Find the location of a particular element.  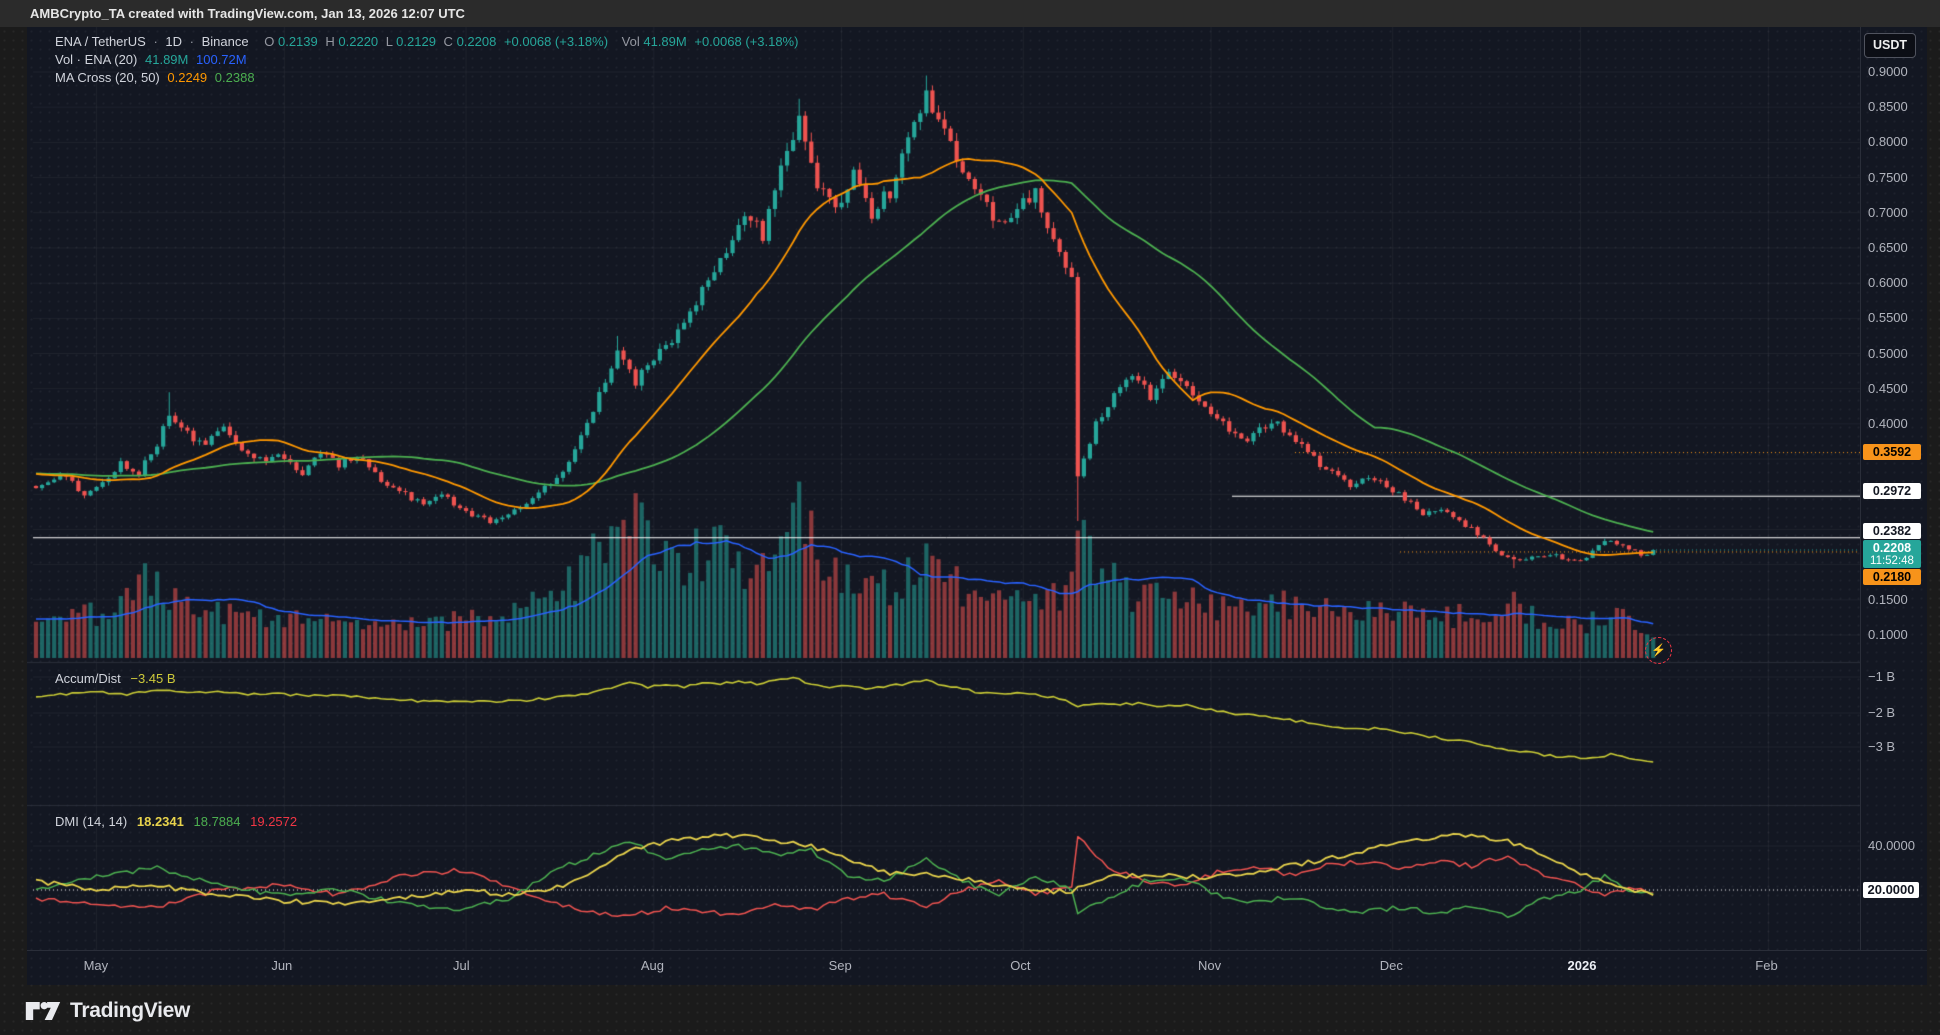

time-axis-label: Jun is located at coordinates (282, 965).